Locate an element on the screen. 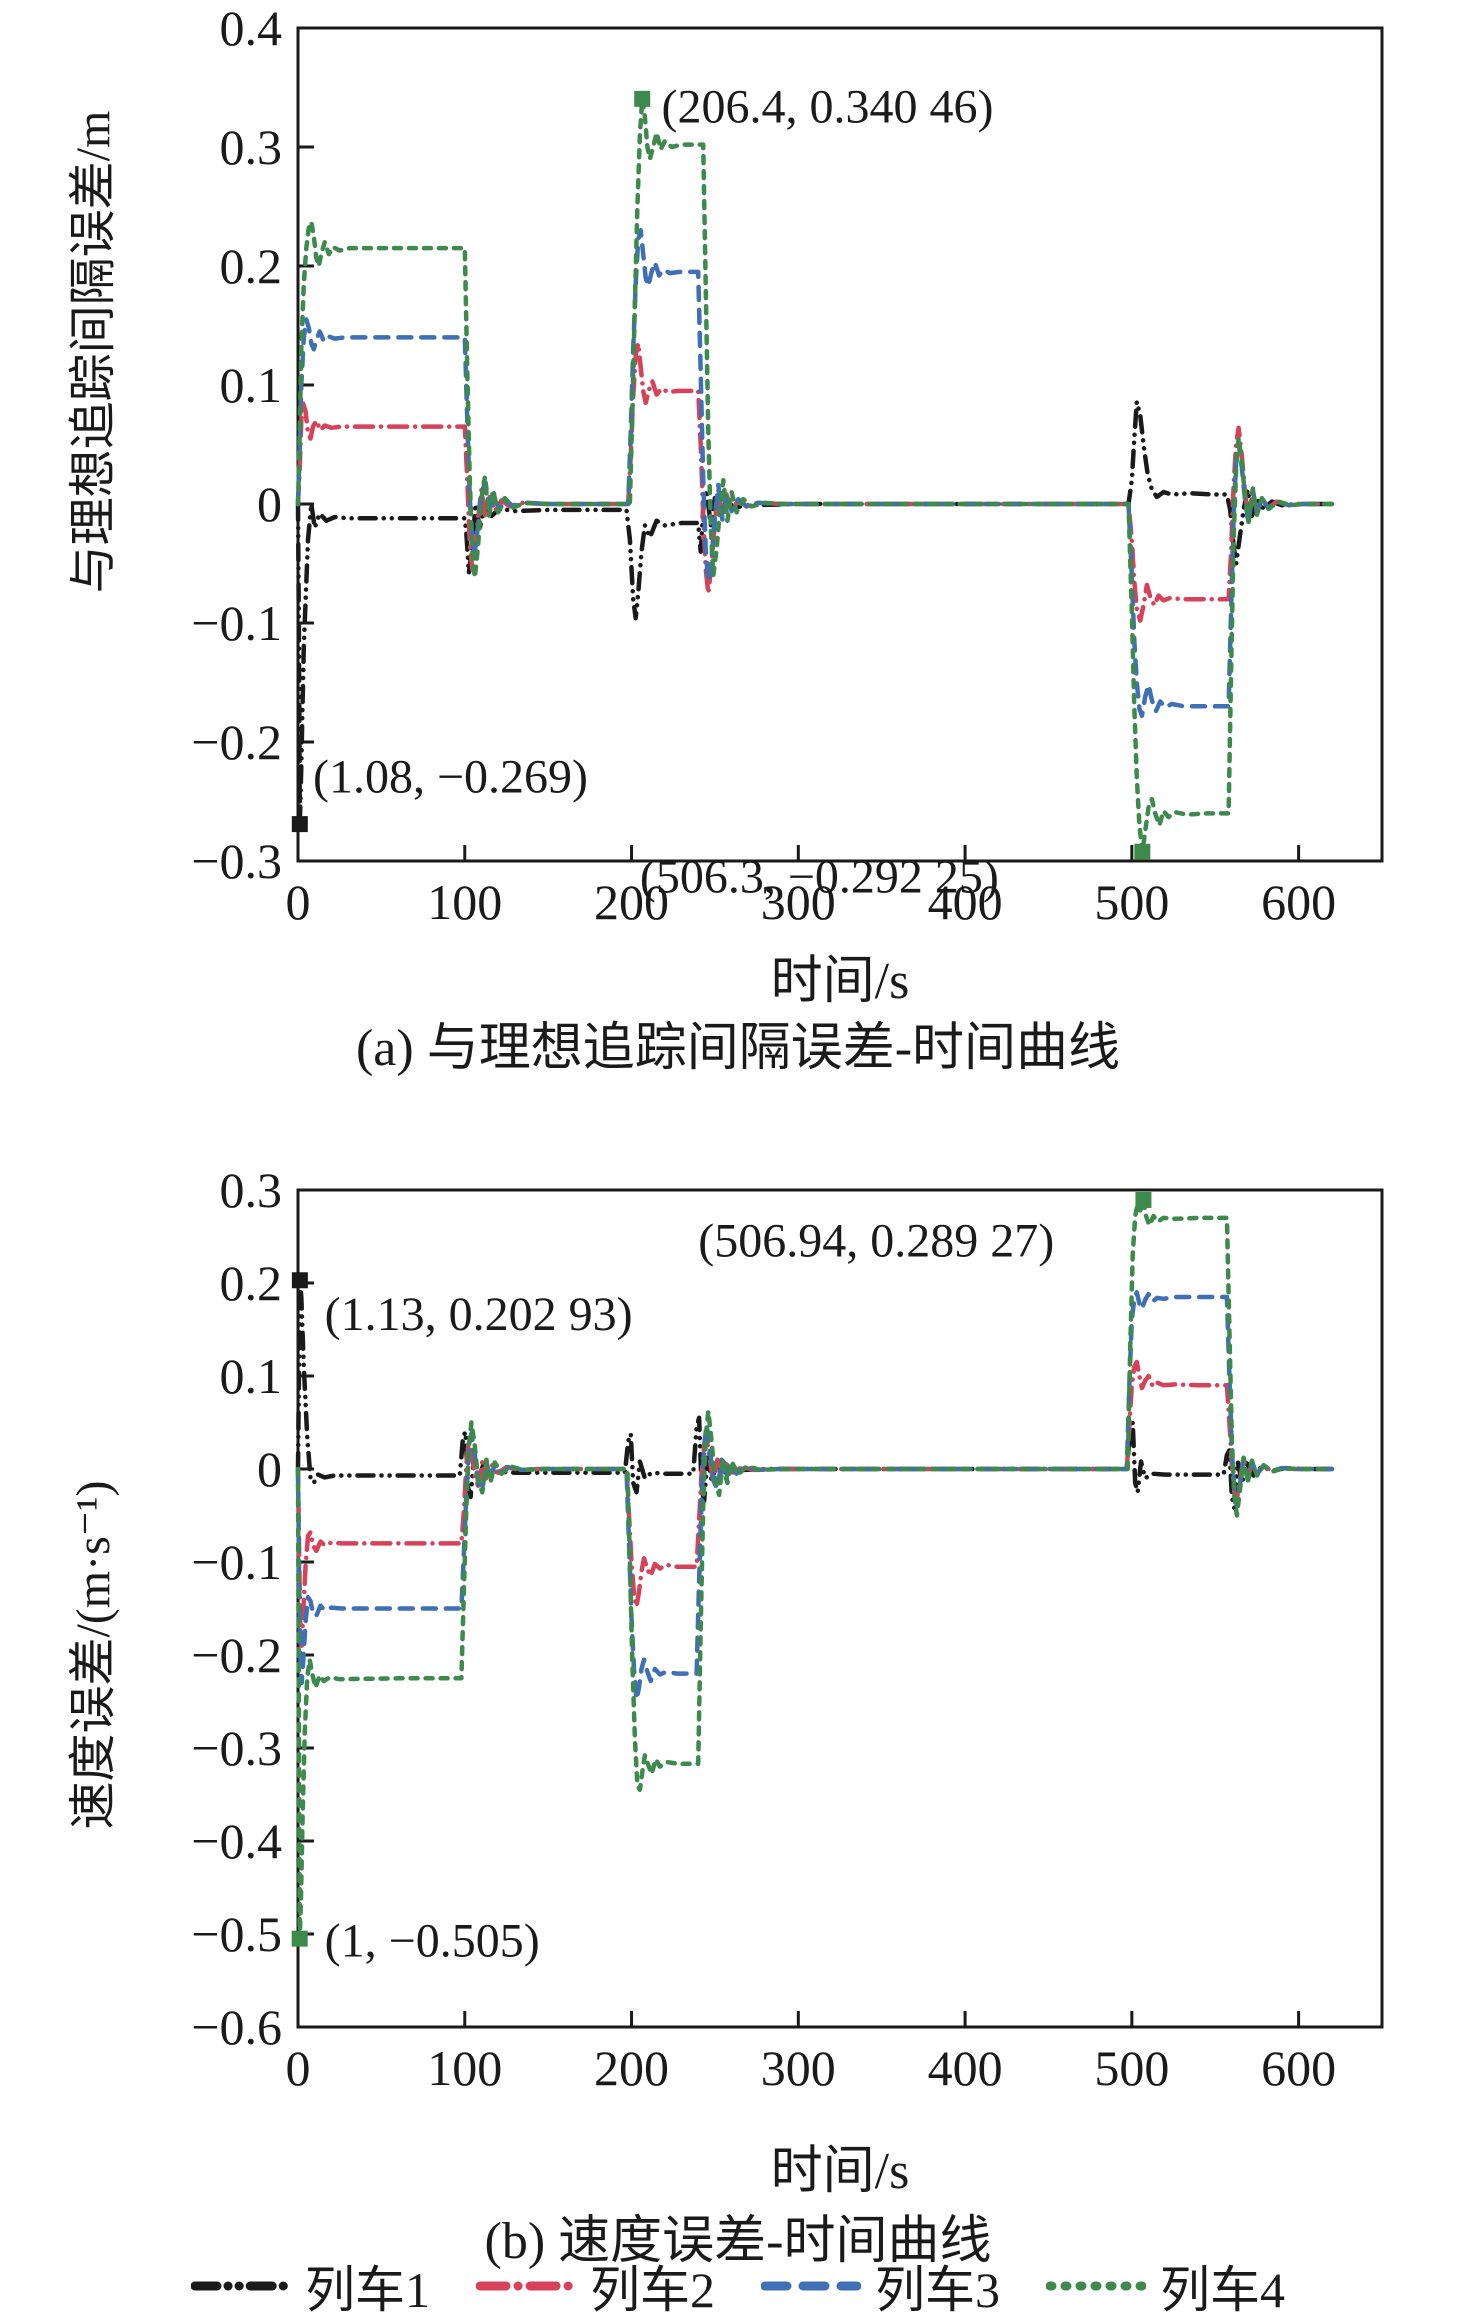  annotation-text-2: (506.3, −0.292 25) is located at coordinates (819, 876).